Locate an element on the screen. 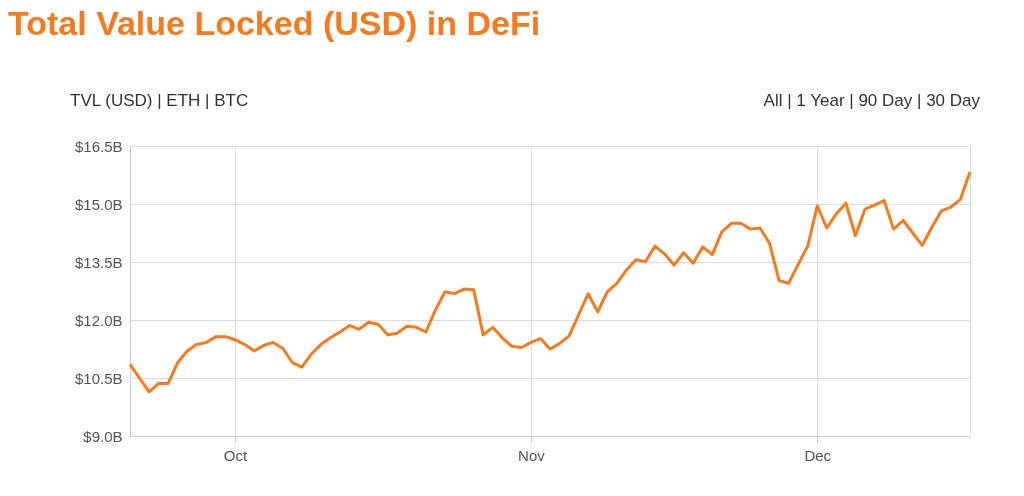 The image size is (1024, 496). chart-title: Total Value Locked (USD) in DeFi is located at coordinates (274, 23).